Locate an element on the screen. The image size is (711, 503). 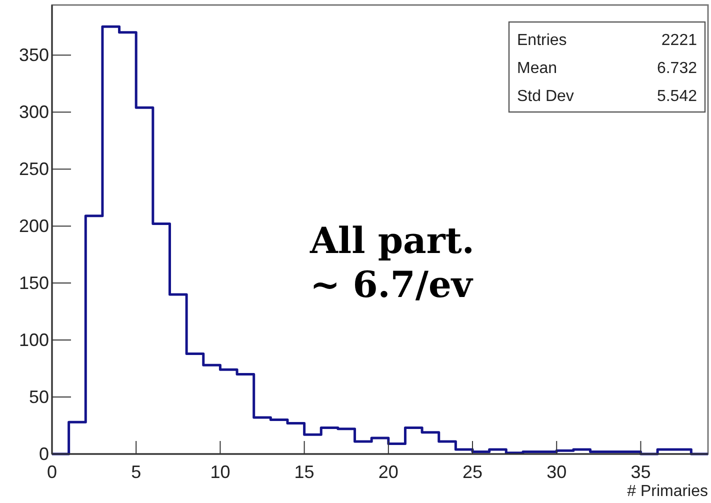
y-tick-label: 300 is located at coordinates (33, 112).